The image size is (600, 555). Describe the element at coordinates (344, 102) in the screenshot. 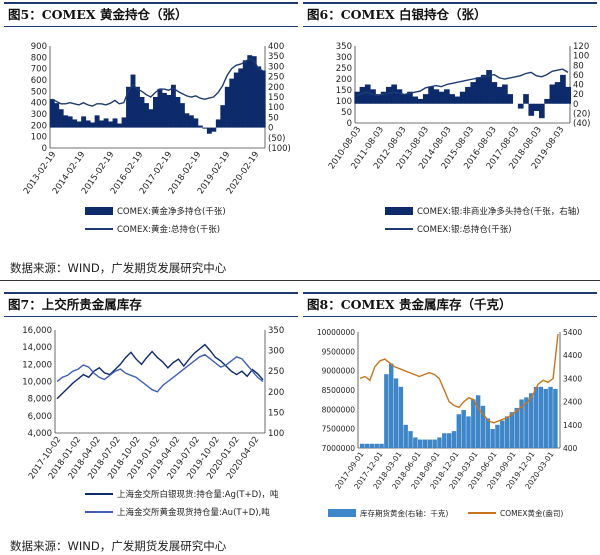

I see `fig6-left-tick-label: 100` at that location.